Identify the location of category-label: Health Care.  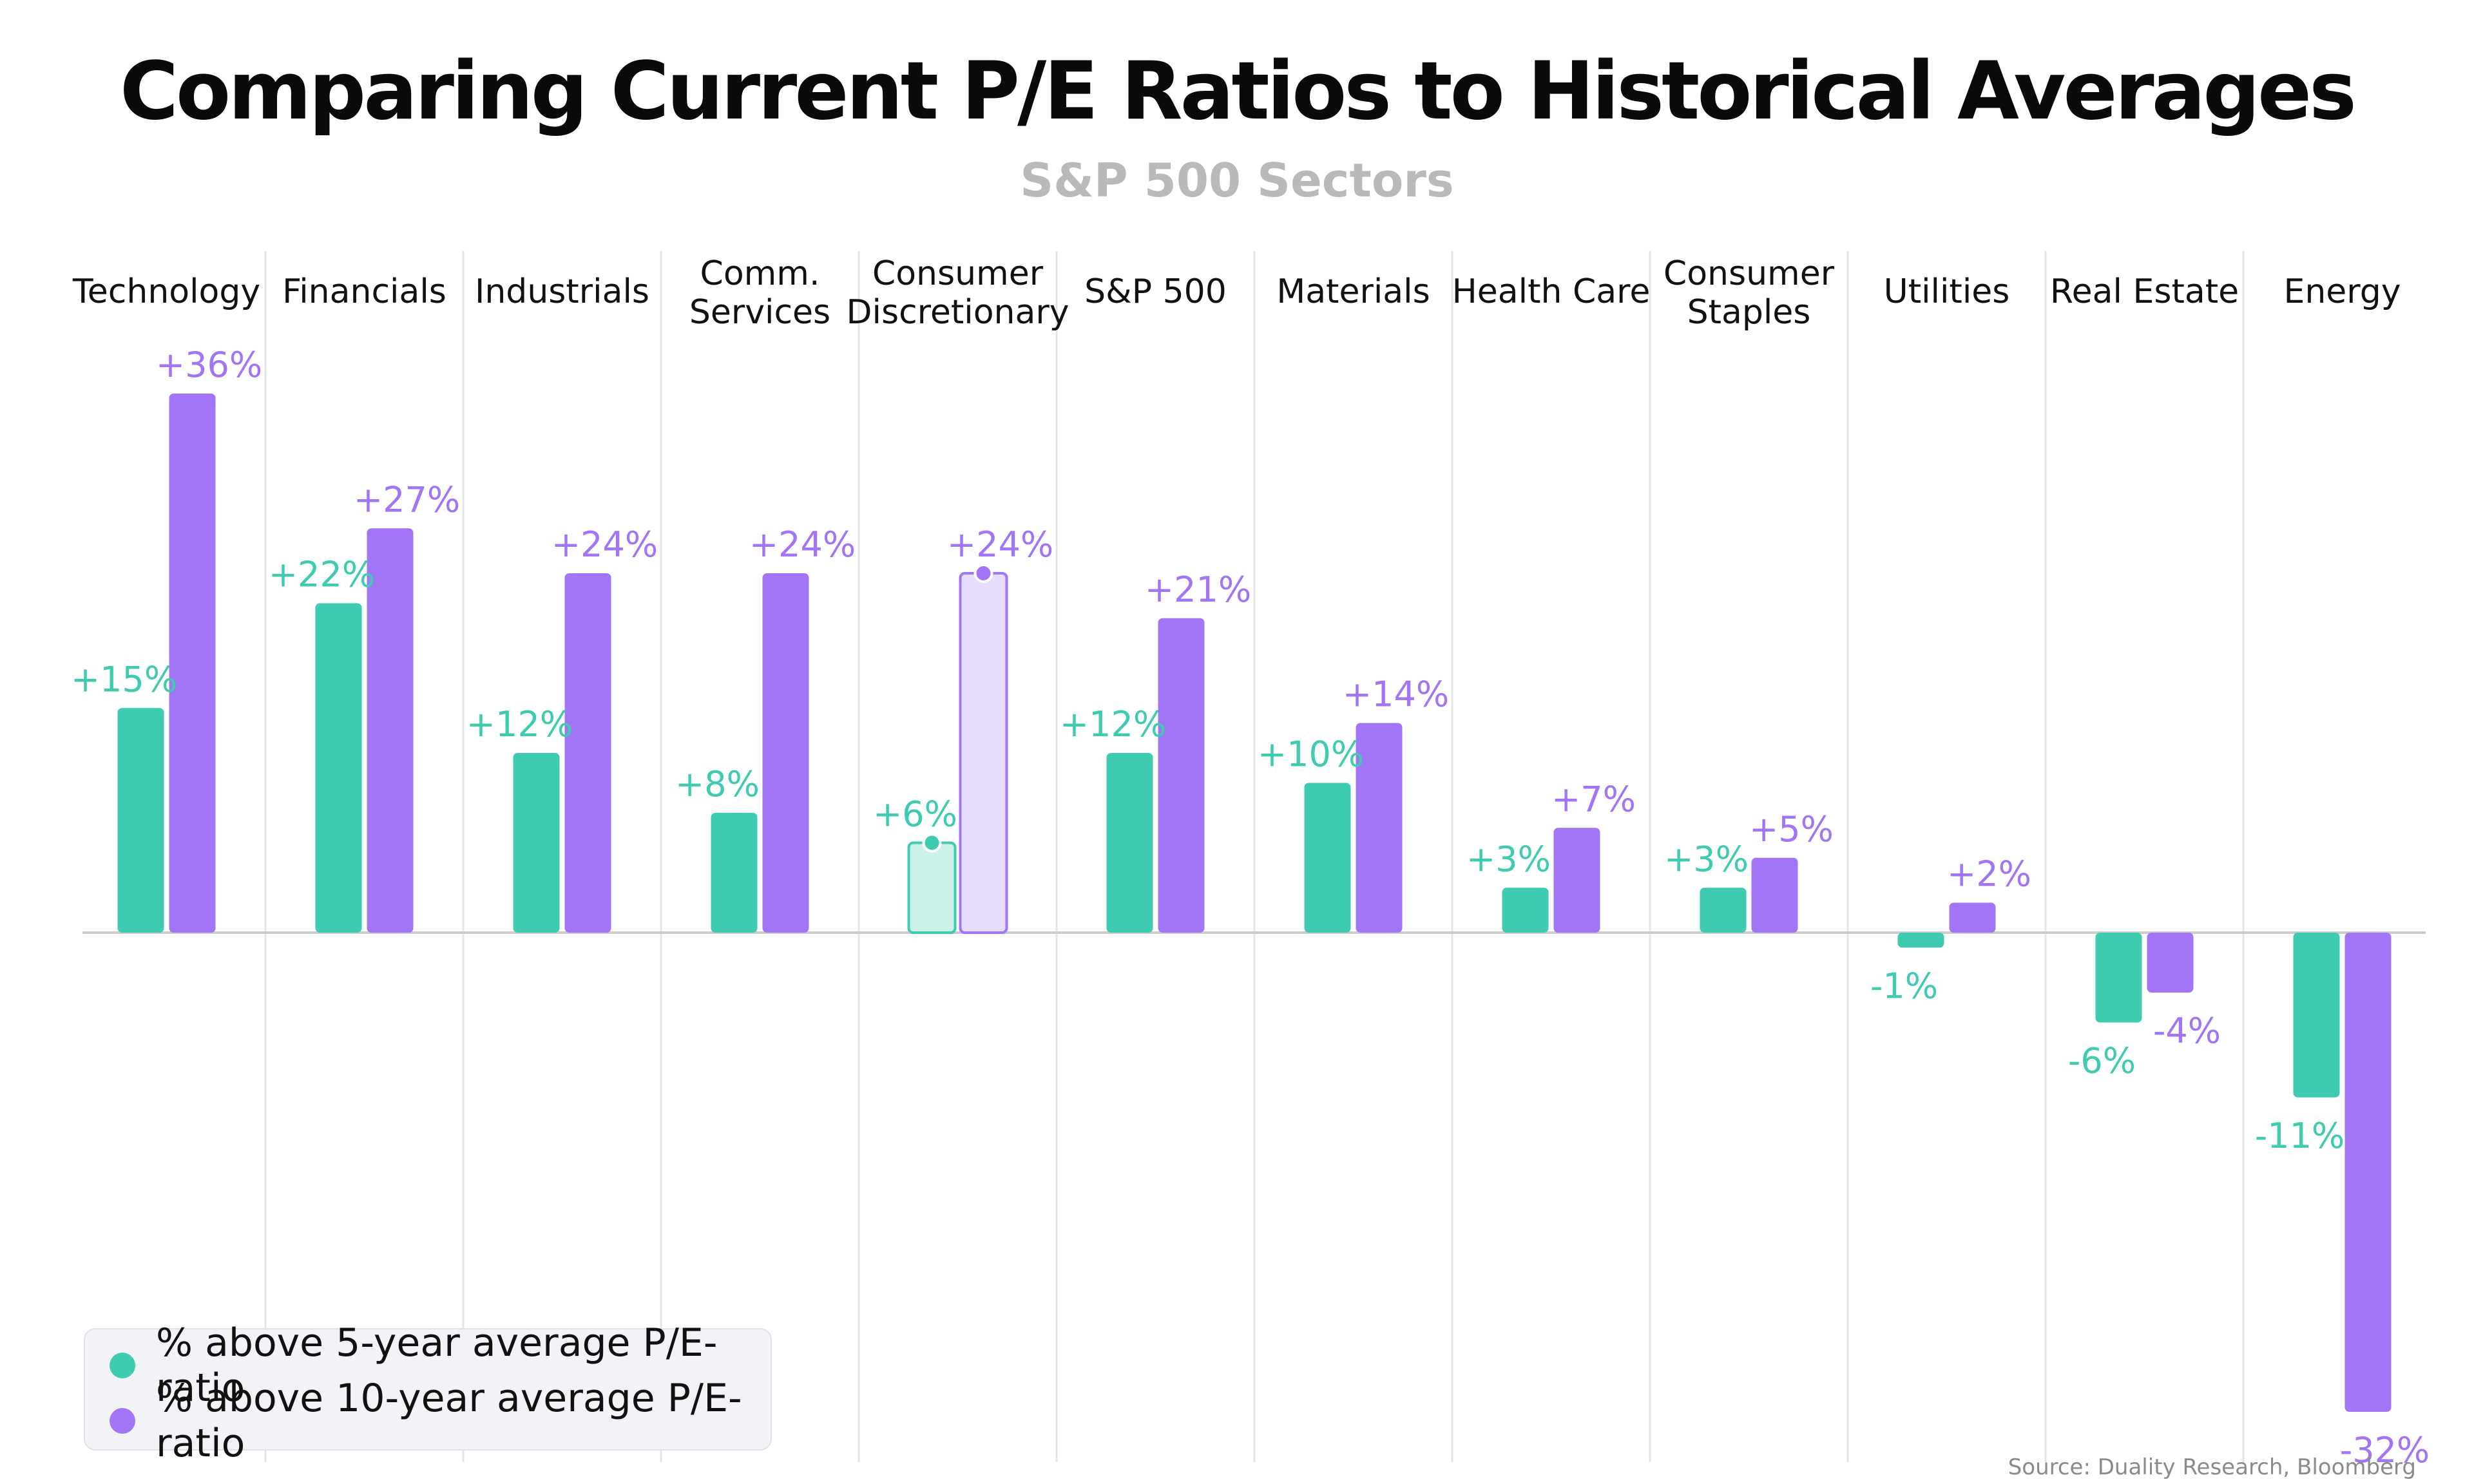
(1551, 291).